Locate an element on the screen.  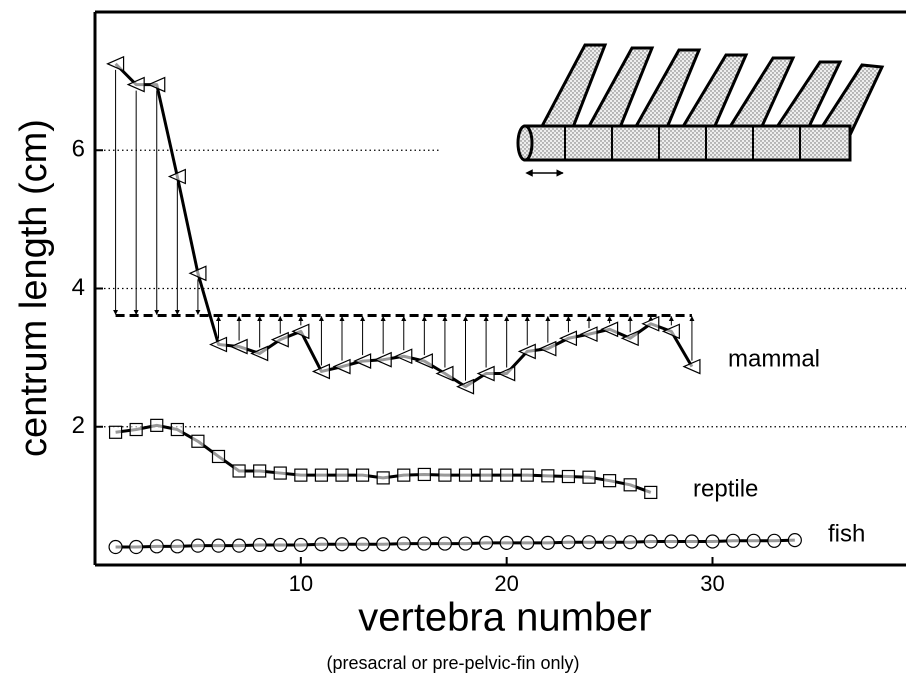
x-tick-label: 20 is located at coordinates (506, 583).